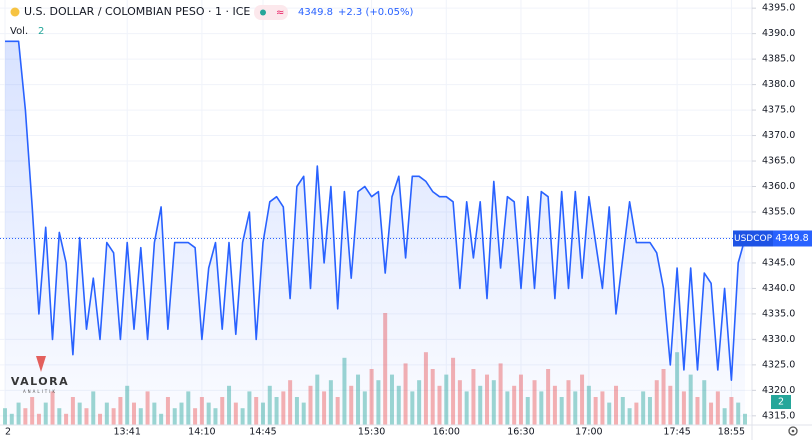 Image resolution: width=812 pixels, height=440 pixels. I want to click on flag-icon, so click(15, 12).